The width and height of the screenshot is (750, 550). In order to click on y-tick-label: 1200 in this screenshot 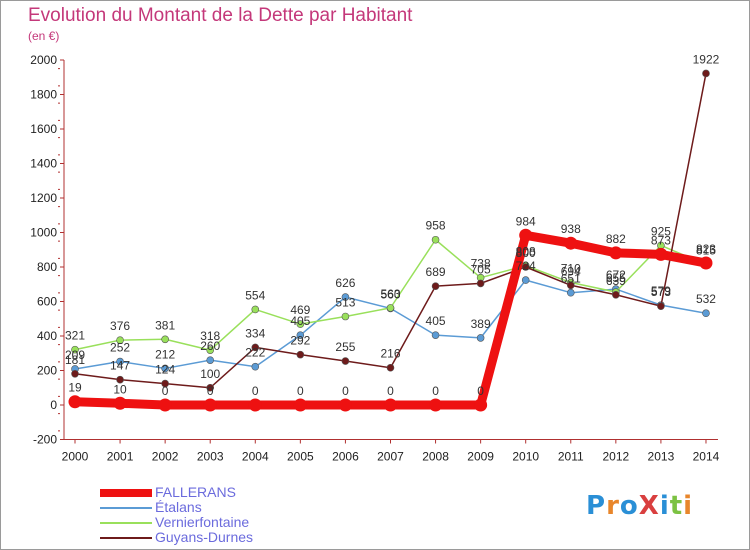, I will do `click(43, 198)`.